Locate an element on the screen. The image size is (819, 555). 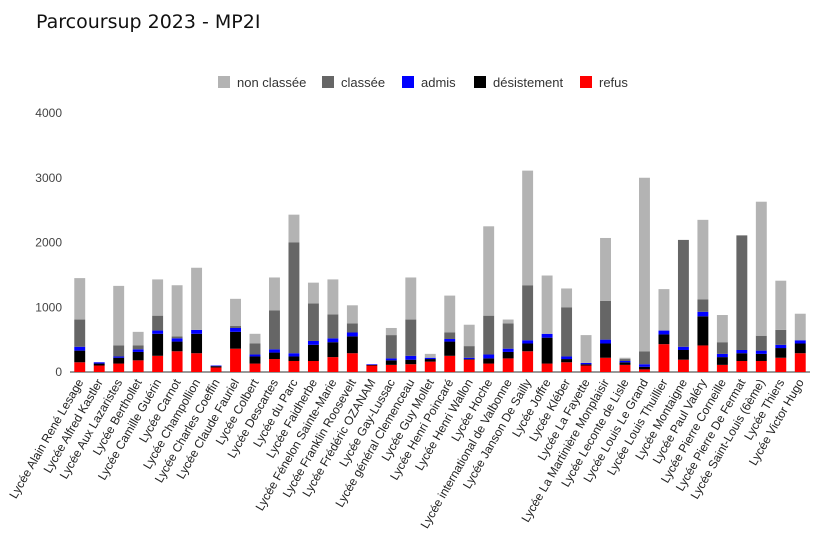
y-tick-label: 3000 is located at coordinates (48, 178).